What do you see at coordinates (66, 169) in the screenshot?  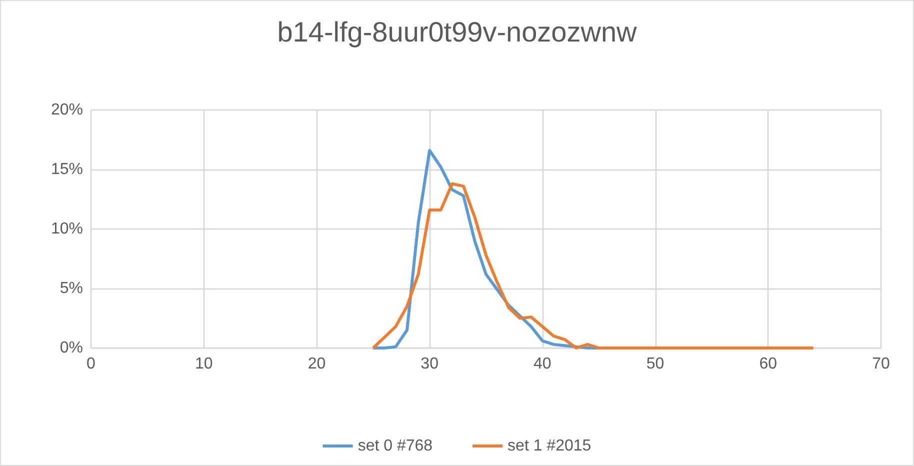 I see `y-tick-label: 15%` at bounding box center [66, 169].